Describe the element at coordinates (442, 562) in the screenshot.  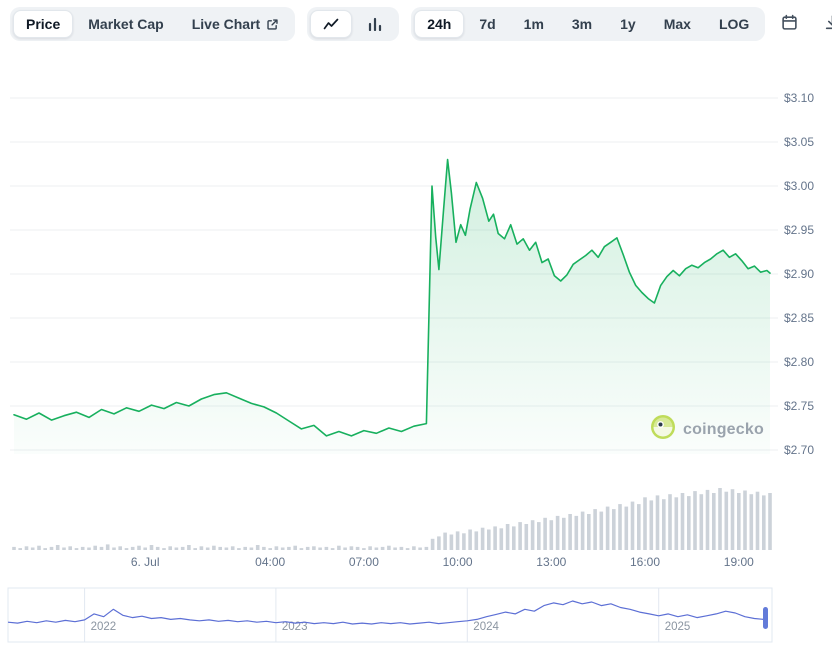
I see `x-axis-labels: 6. Jul 04:00 07:00 10:00 13:00 16:00 19:00` at that location.